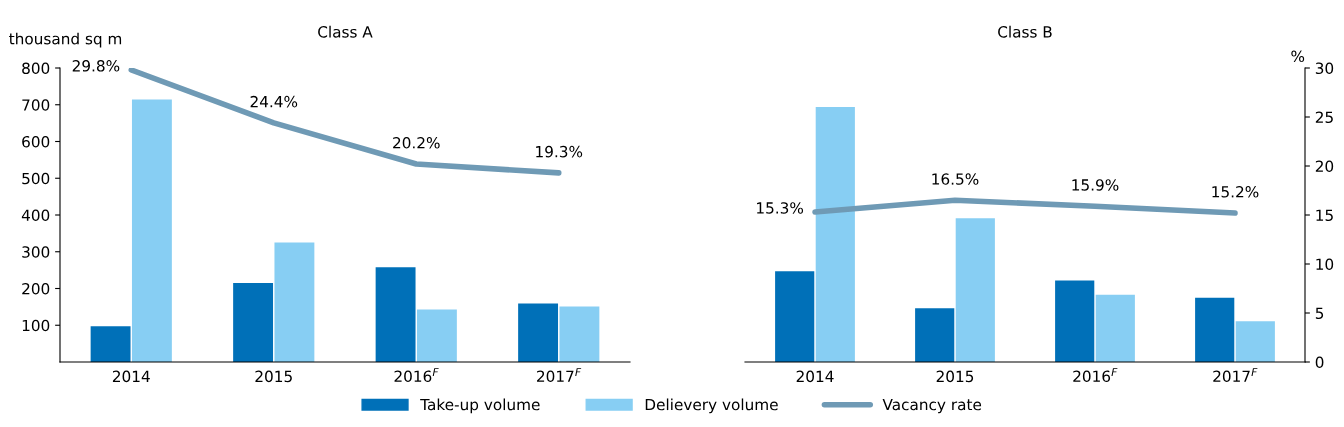 The height and width of the screenshot is (427, 1344). Describe the element at coordinates (1325, 264) in the screenshot. I see `y2-tick-label: 10` at that location.